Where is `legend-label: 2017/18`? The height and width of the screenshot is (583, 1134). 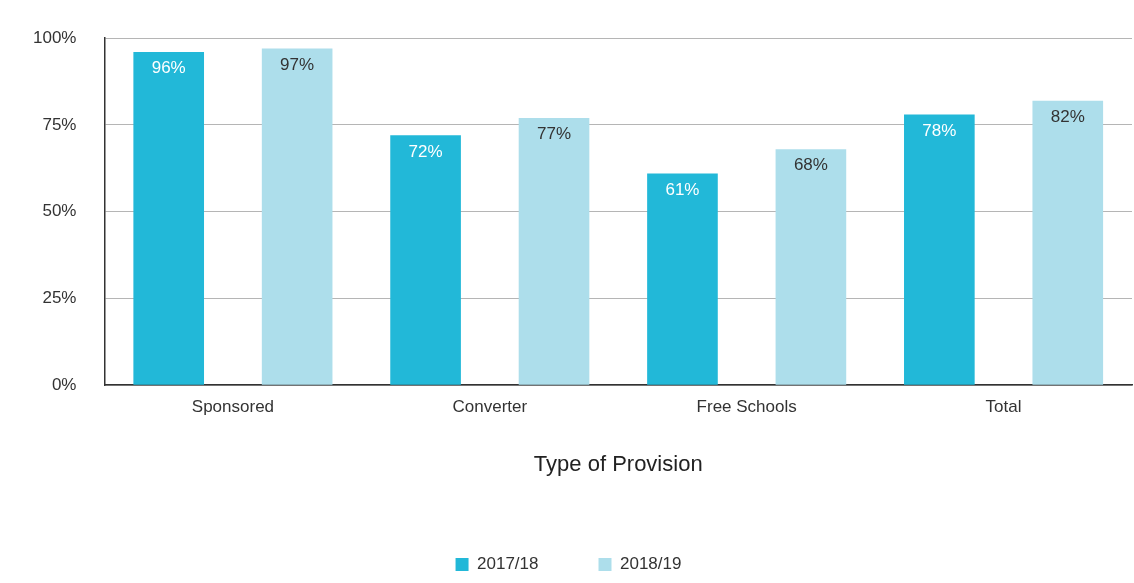 legend-label: 2017/18 is located at coordinates (508, 564).